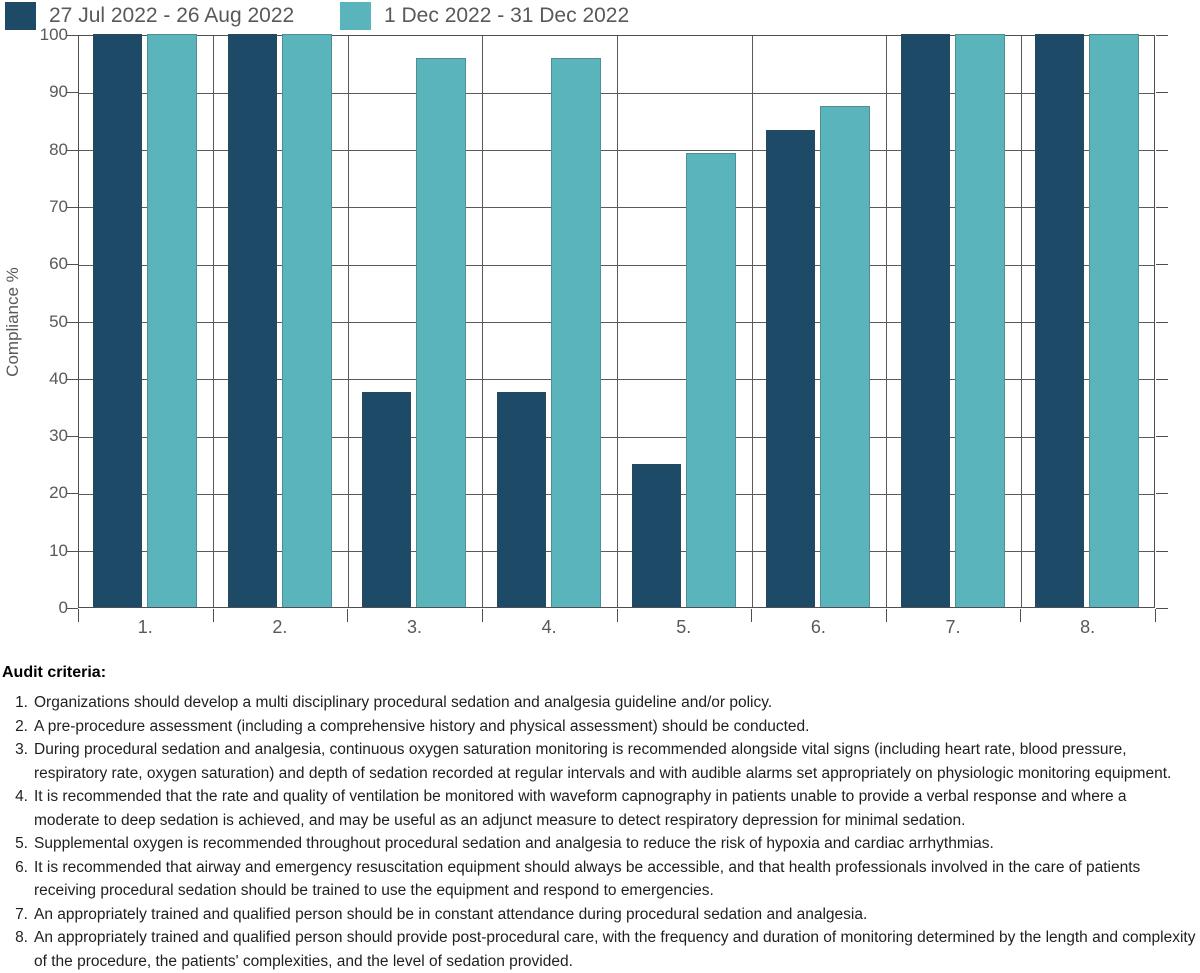  Describe the element at coordinates (979, 320) in the screenshot. I see `bar-cat7-series2` at that location.